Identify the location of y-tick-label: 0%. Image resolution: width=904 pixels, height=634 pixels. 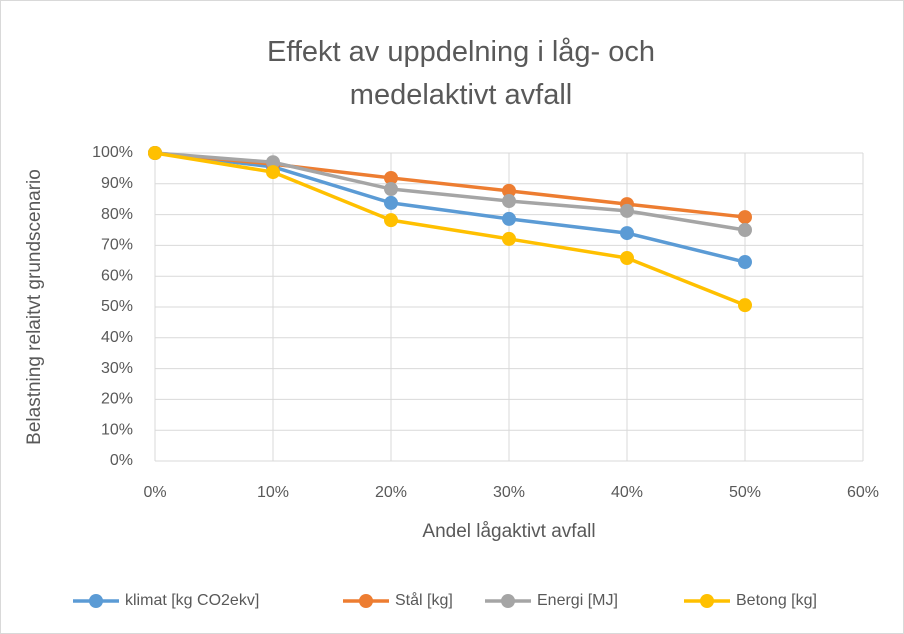
(121, 460).